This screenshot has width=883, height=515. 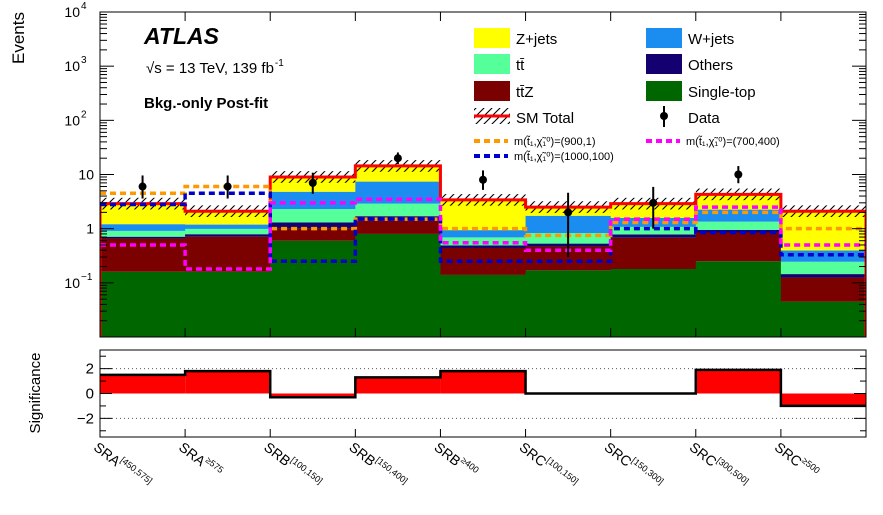 What do you see at coordinates (520, 65) in the screenshot?
I see `legend-label: tt̄` at bounding box center [520, 65].